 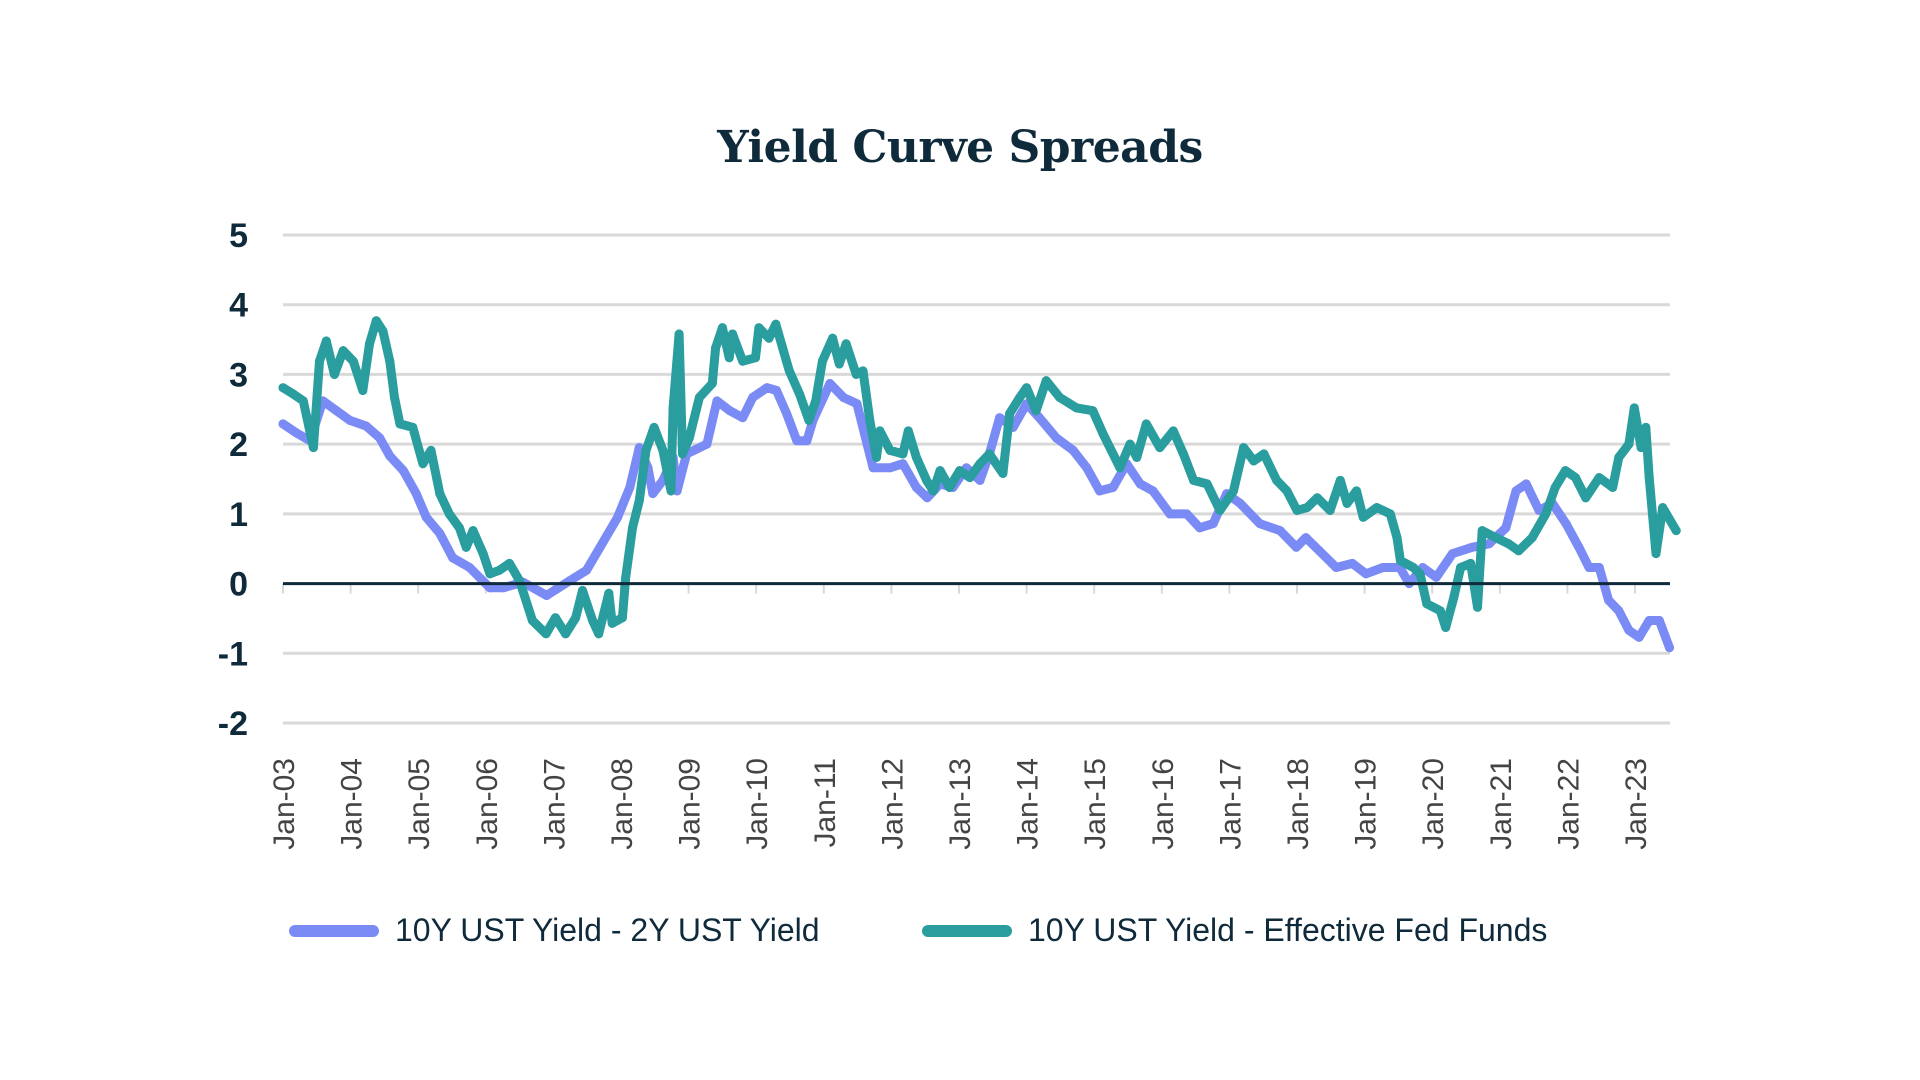 I want to click on y-tick-label: 5, so click(x=238, y=236).